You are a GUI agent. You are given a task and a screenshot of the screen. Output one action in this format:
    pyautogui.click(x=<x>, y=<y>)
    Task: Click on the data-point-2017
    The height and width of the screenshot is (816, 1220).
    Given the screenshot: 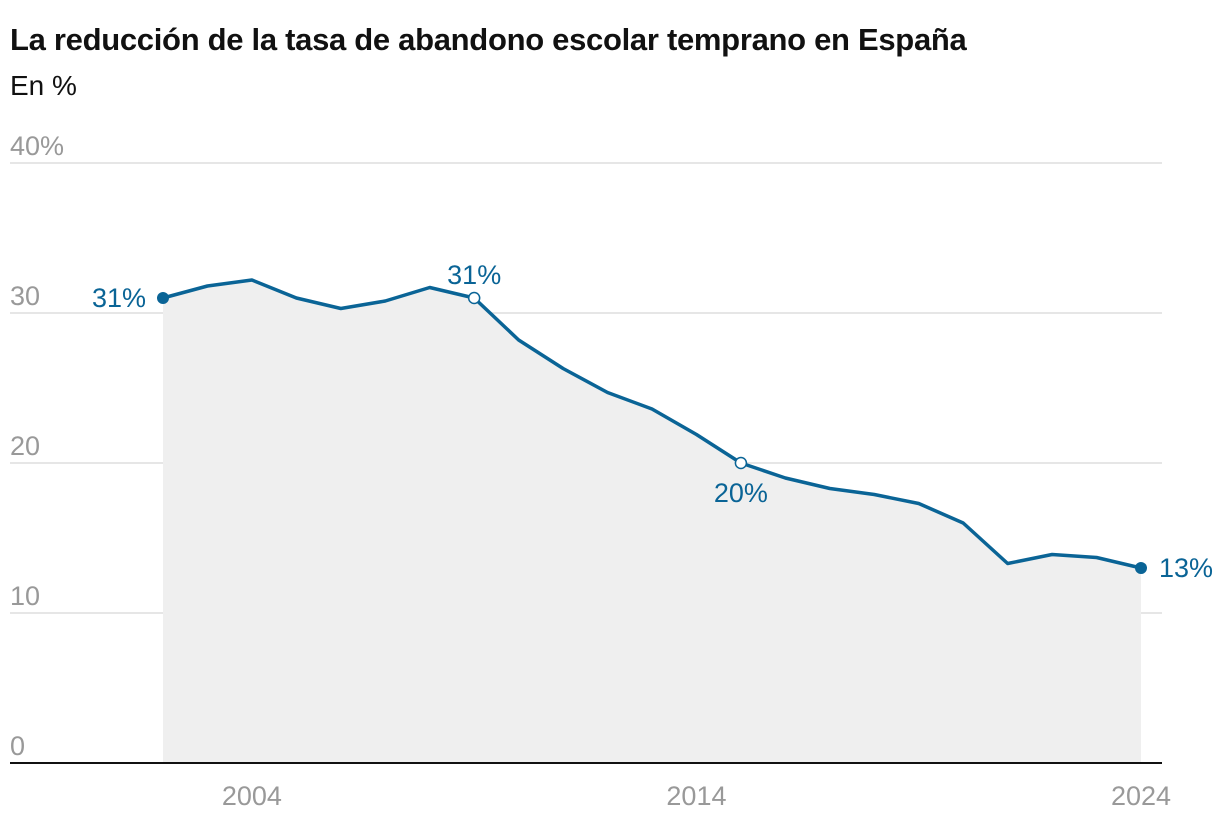 What is the action you would take?
    pyautogui.click(x=830, y=489)
    